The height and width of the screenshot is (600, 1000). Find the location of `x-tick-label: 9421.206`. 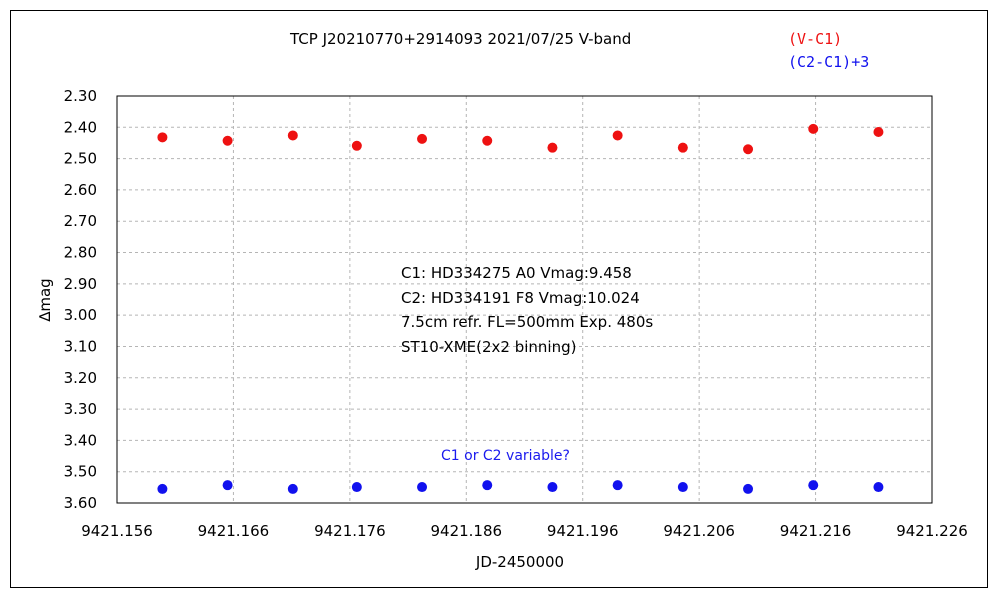

x-tick-label: 9421.206 is located at coordinates (699, 531).